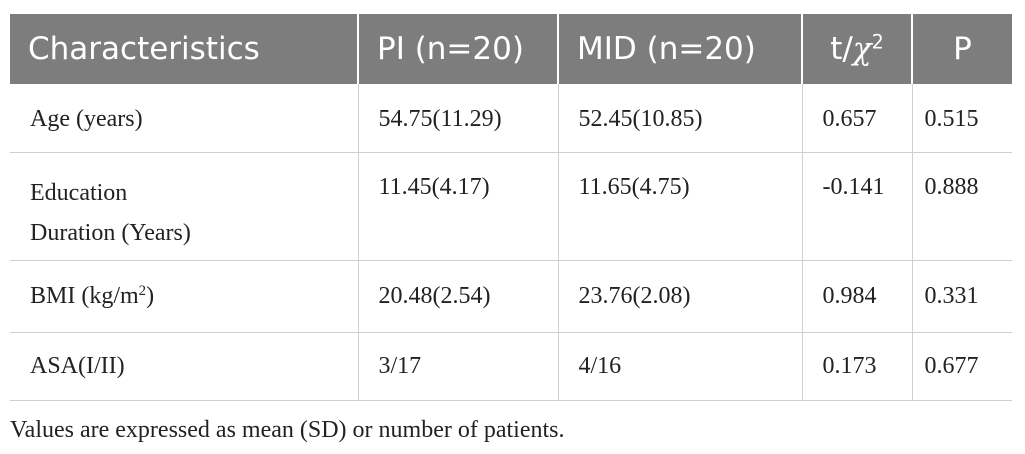  What do you see at coordinates (84, 295) in the screenshot?
I see `row-label-main: BMI (kg/m` at bounding box center [84, 295].